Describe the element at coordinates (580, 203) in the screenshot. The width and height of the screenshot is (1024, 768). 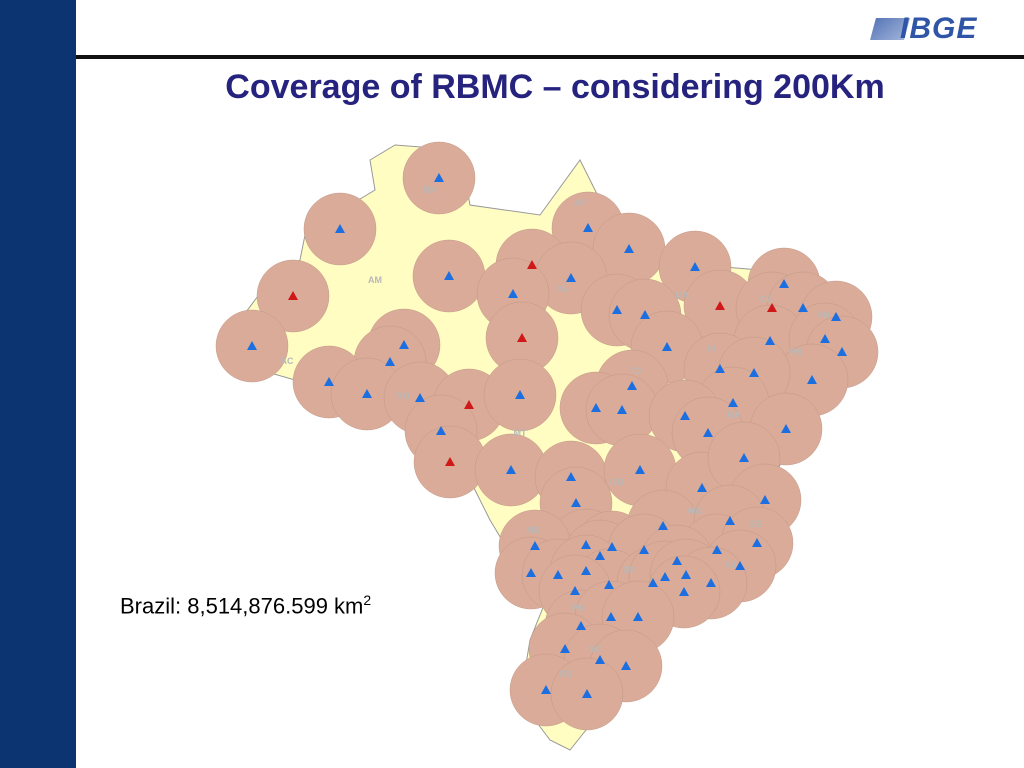
I see `state-label: AP` at that location.